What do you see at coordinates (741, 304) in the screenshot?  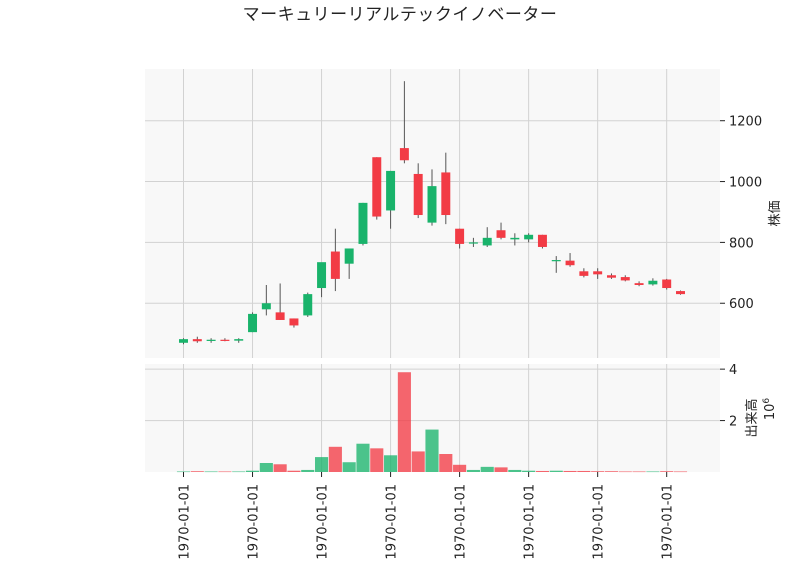 I see `price-tick-label: 600` at bounding box center [741, 304].